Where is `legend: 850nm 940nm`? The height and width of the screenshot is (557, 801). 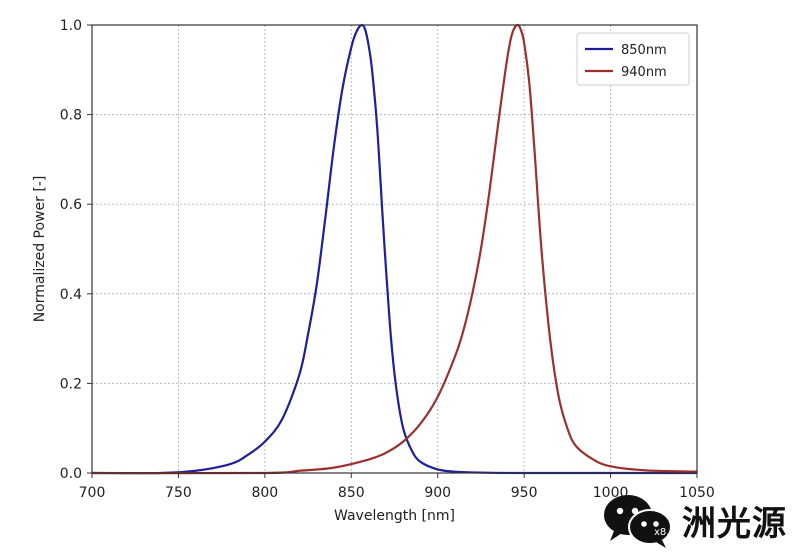
legend: 850nm 940nm is located at coordinates (633, 59).